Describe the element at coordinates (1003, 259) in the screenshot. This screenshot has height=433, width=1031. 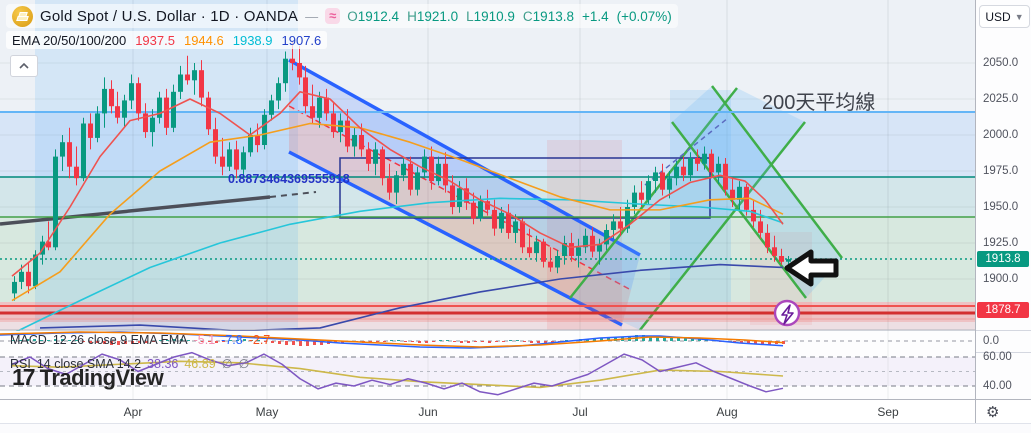
I see `price-badge: 1913.8` at that location.